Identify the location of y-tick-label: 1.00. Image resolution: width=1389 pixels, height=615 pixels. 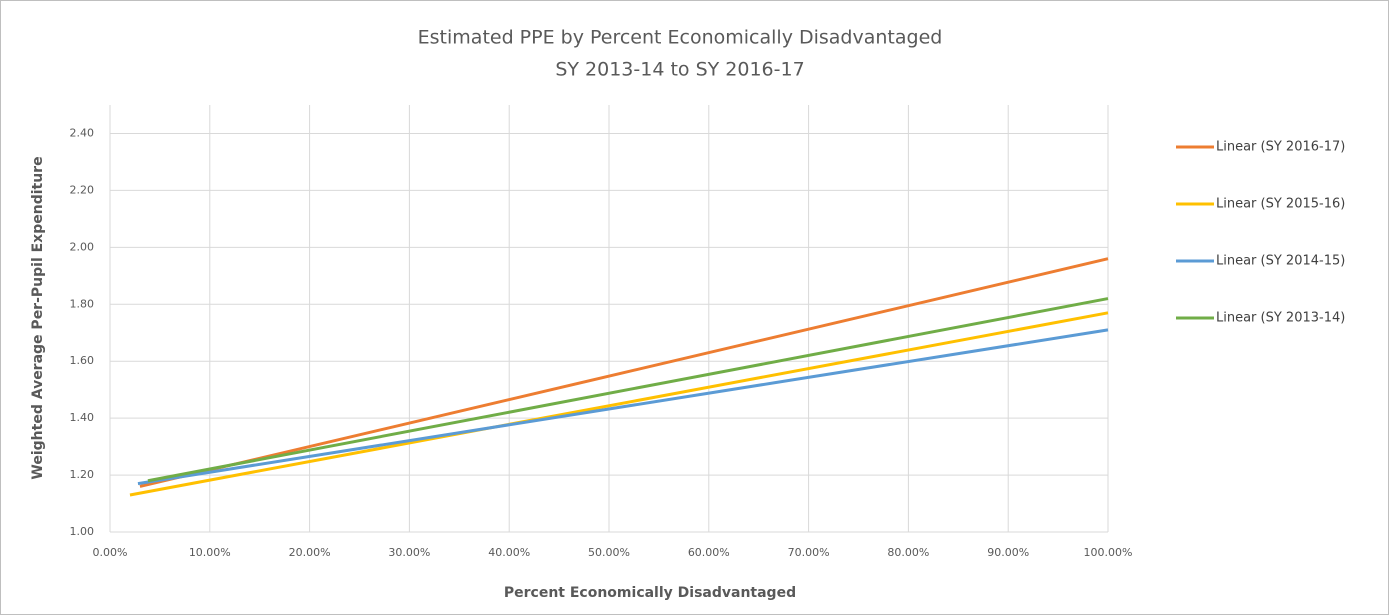
(82, 531).